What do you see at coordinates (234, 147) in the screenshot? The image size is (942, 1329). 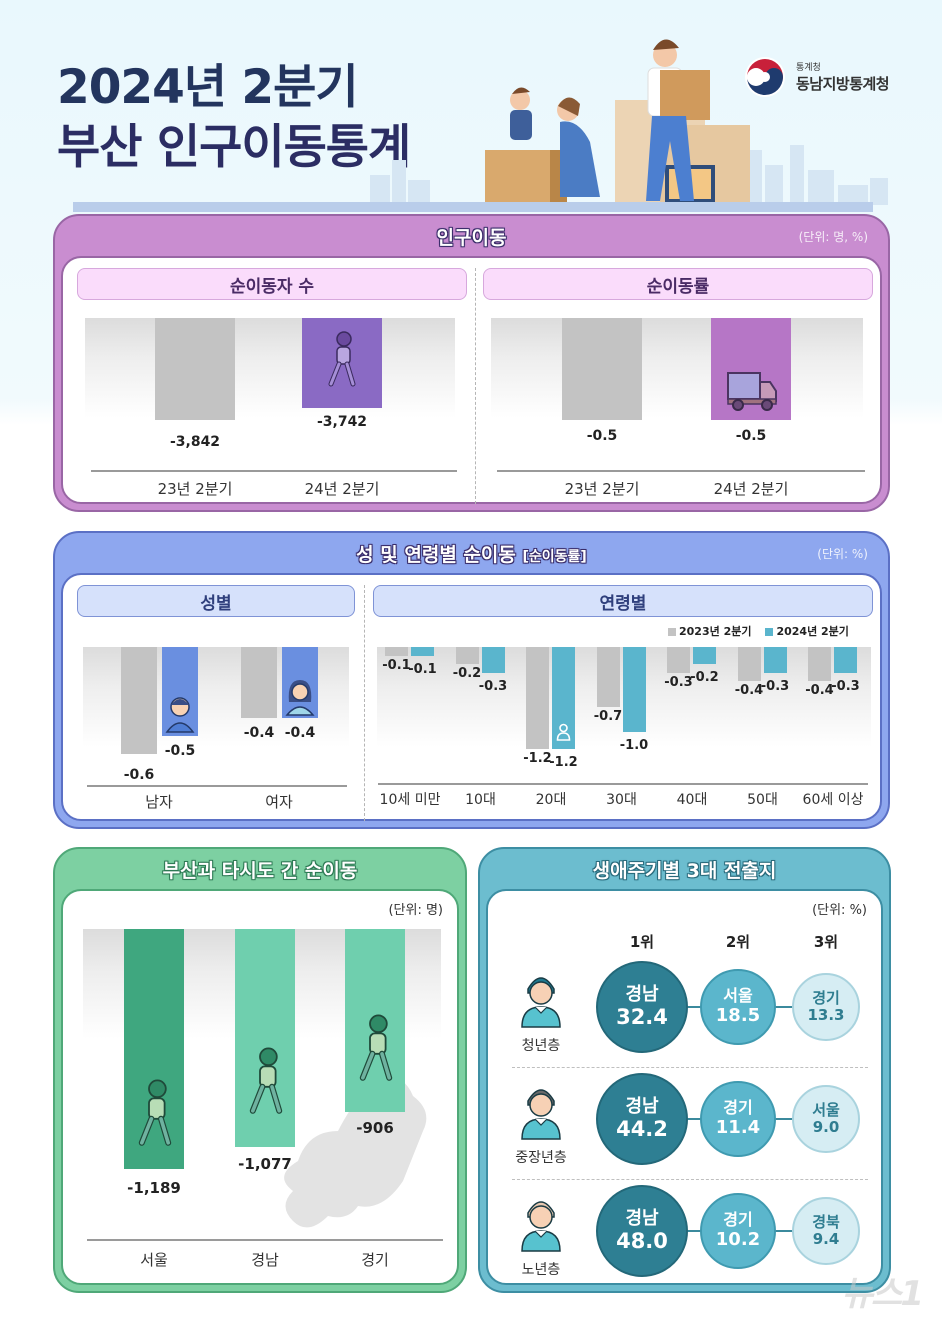 I see `title-line-2: 부산 인구이동통계` at bounding box center [234, 147].